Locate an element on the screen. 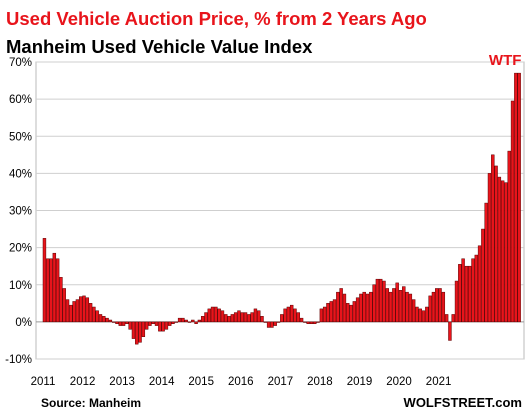  x-tick-label: 2014 is located at coordinates (162, 382).